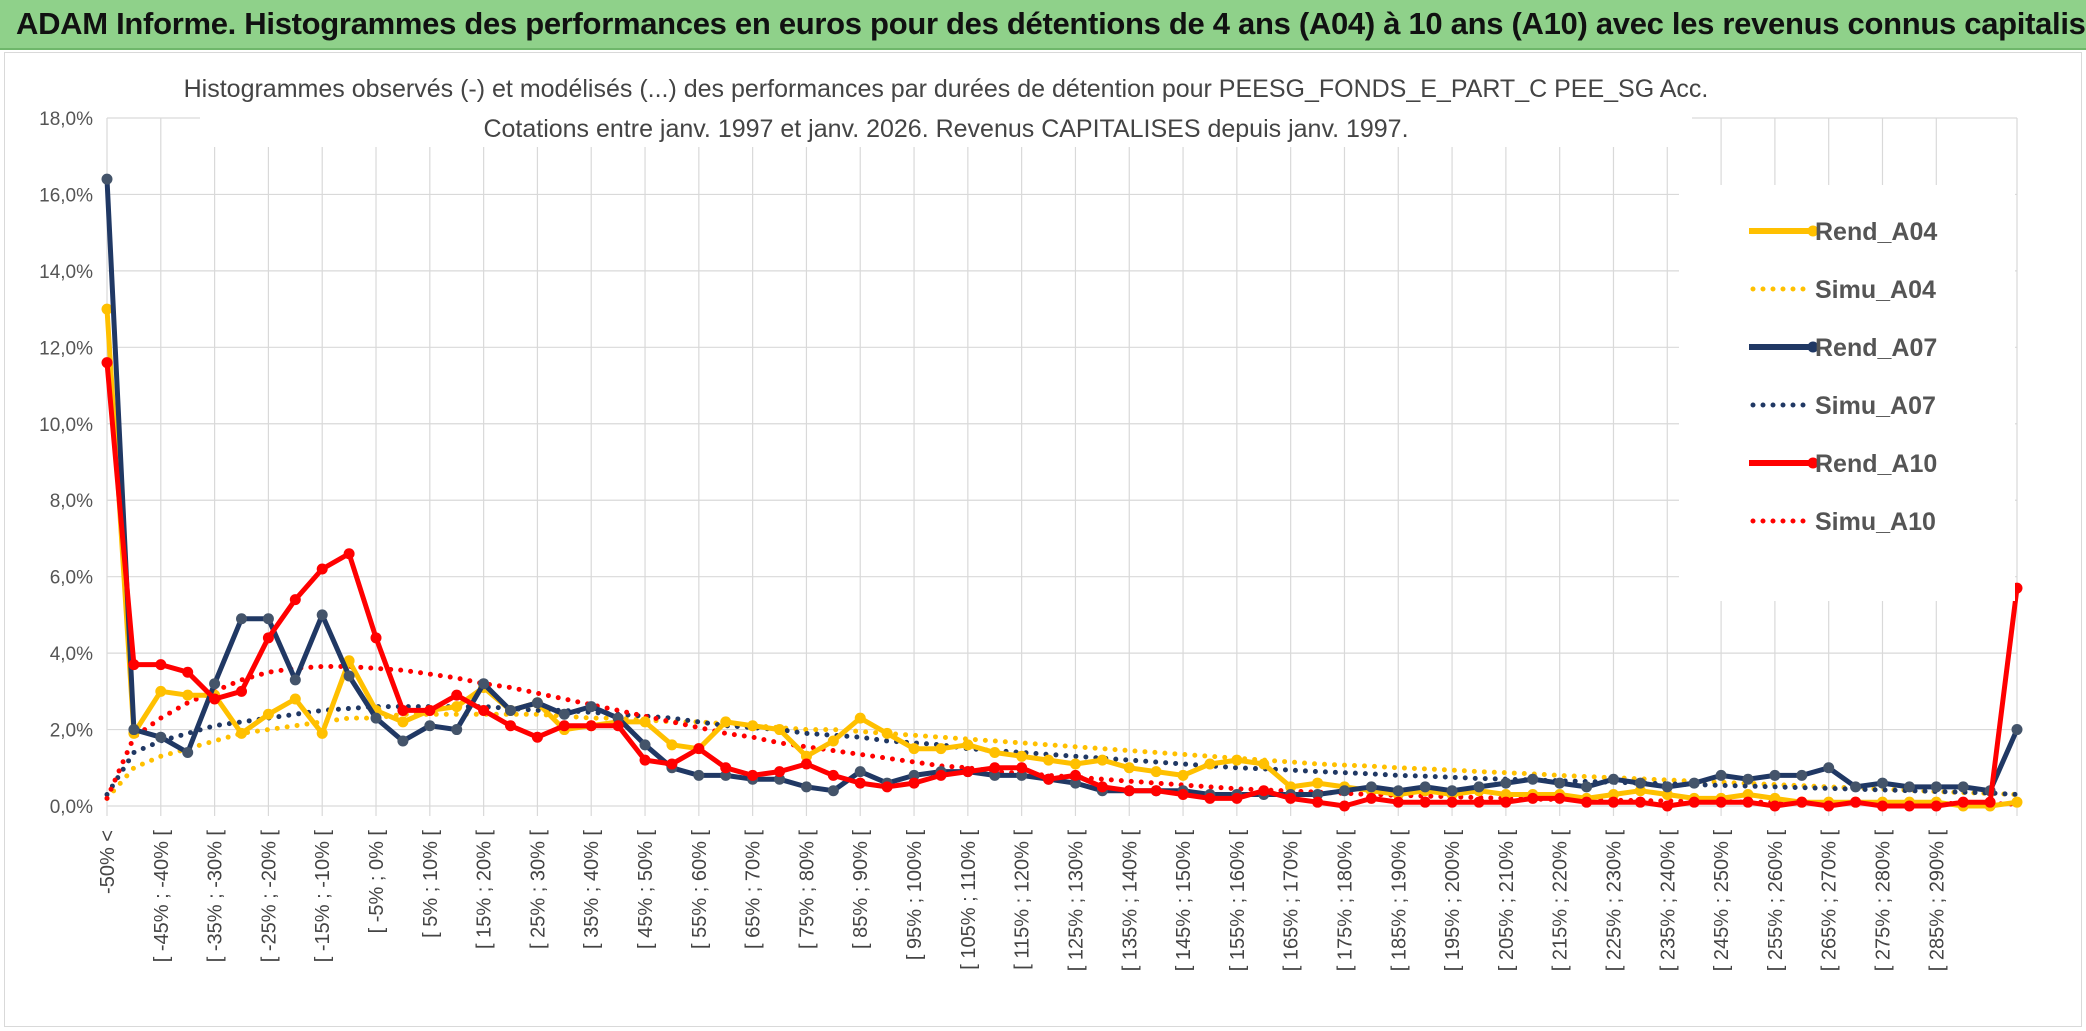 The image size is (2086, 1031). I want to click on simu-a04-line, so click(1062, 756).